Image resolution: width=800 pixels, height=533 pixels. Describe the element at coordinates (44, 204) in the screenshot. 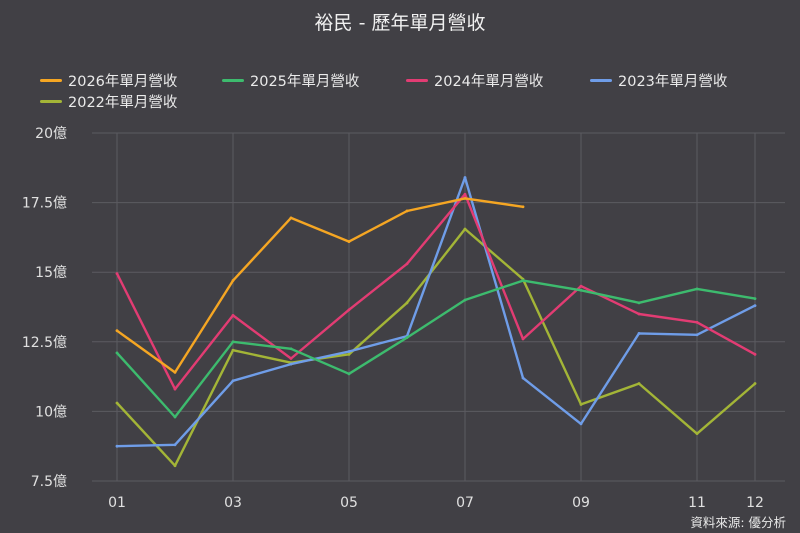

I see `y-tick-label: 17.5億` at that location.